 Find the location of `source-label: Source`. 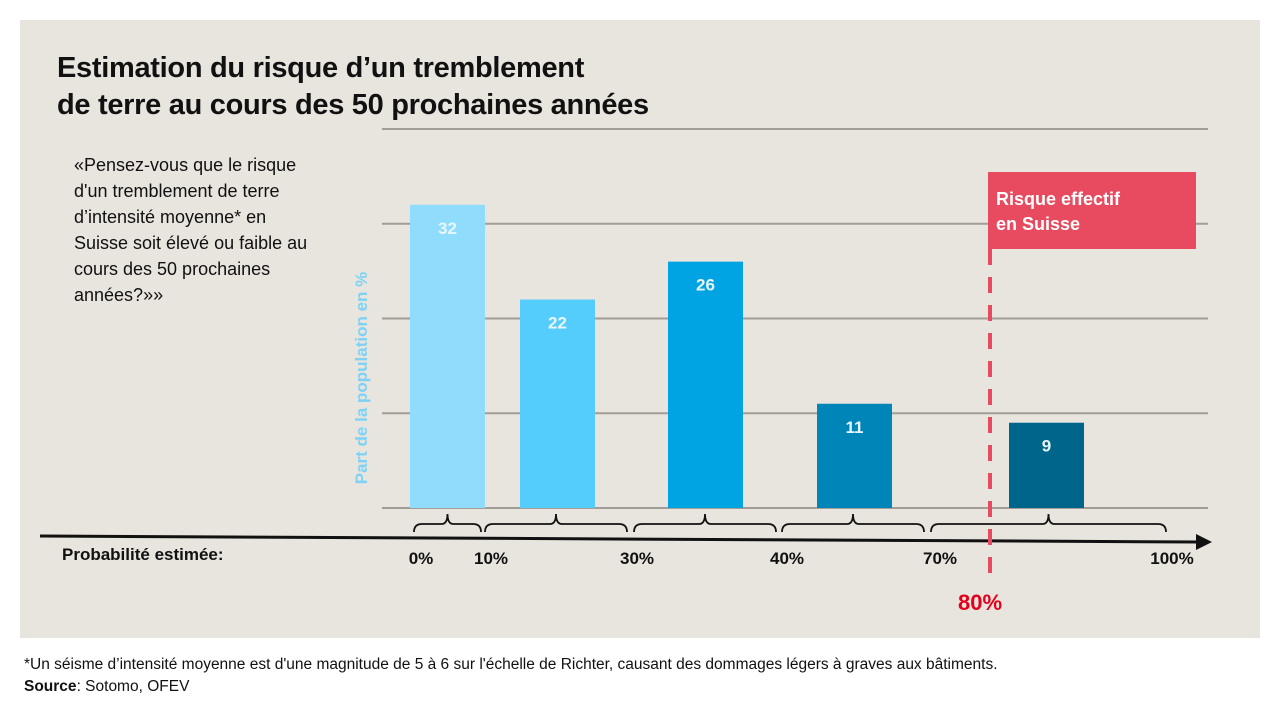

source-label: Source is located at coordinates (50, 686).